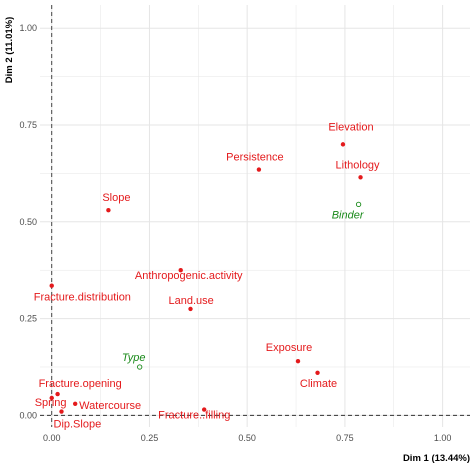  Describe the element at coordinates (150, 438) in the screenshot. I see `x-tick-label: 0.25` at that location.